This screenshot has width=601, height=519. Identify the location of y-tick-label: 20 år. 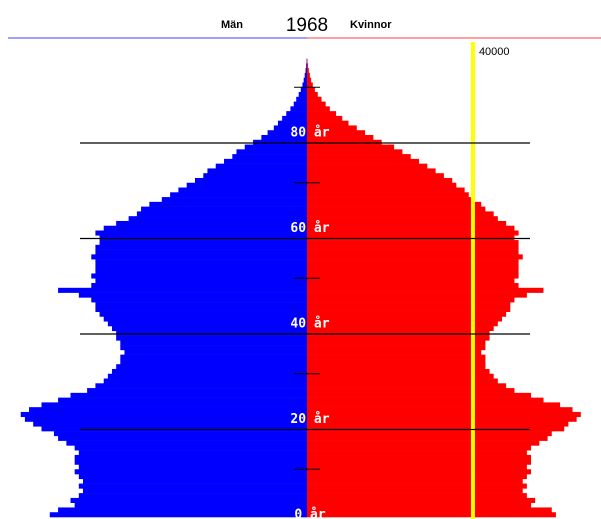
(309, 419).